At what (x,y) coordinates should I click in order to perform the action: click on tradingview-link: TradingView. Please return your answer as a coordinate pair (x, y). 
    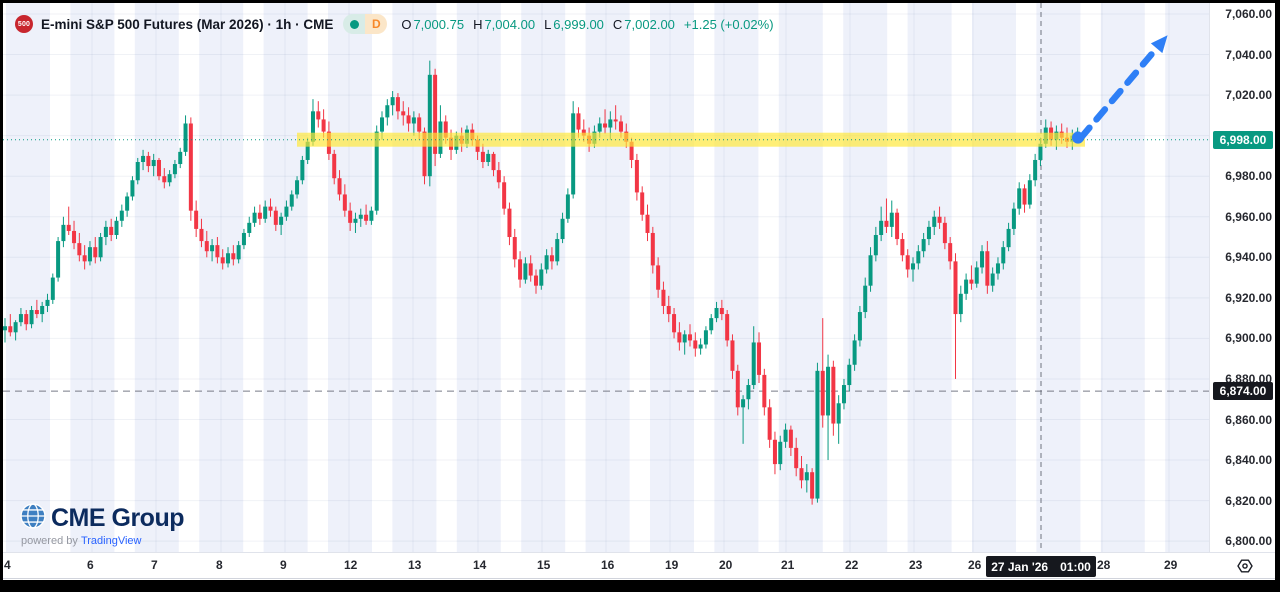
    Looking at the image, I should click on (111, 541).